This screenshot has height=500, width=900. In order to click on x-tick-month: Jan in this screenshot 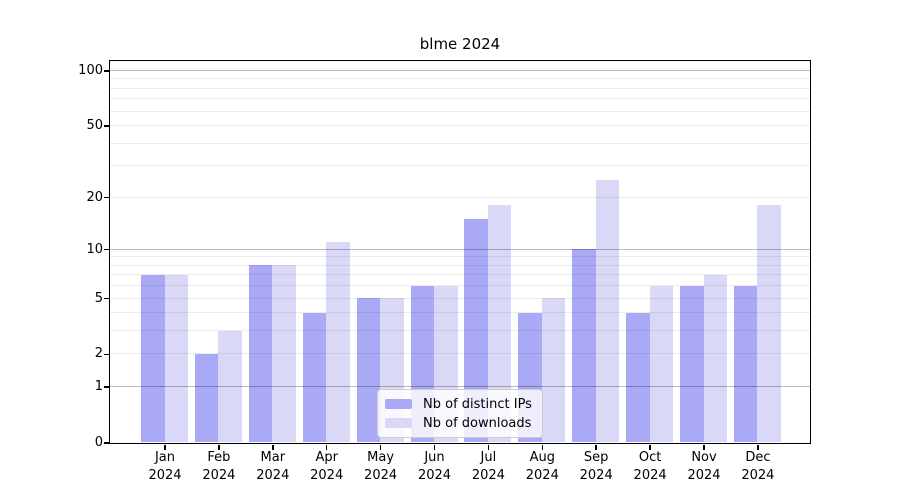, I will do `click(165, 457)`.